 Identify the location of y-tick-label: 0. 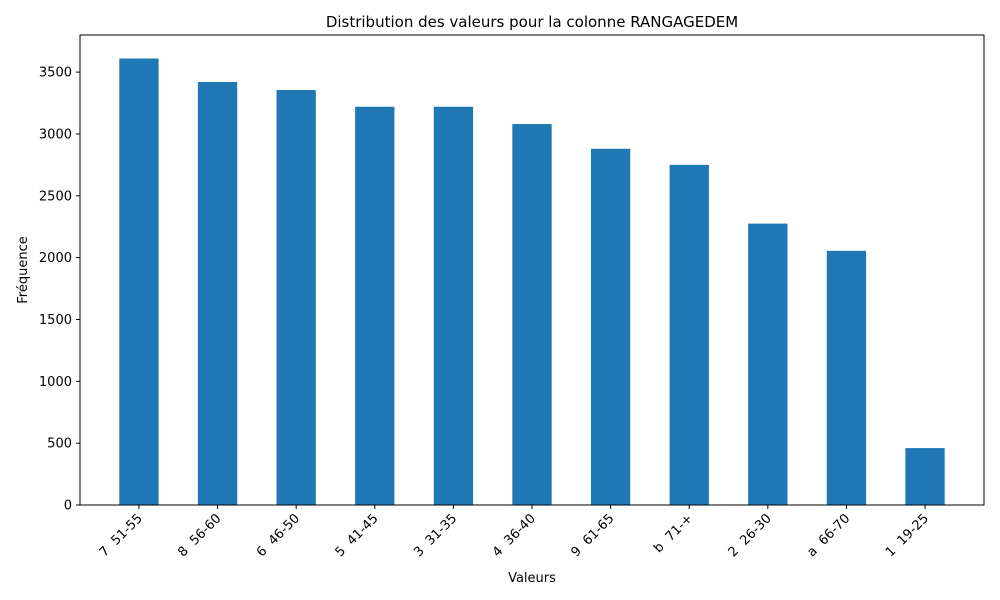
(68, 506).